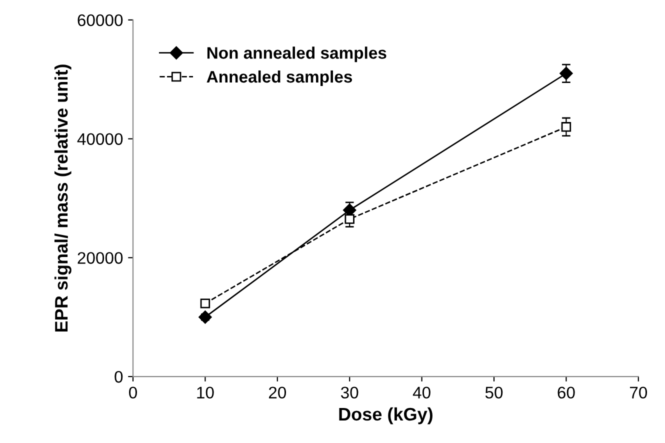 Image resolution: width=665 pixels, height=443 pixels. What do you see at coordinates (566, 392) in the screenshot?
I see `x-tick-label: 60` at bounding box center [566, 392].